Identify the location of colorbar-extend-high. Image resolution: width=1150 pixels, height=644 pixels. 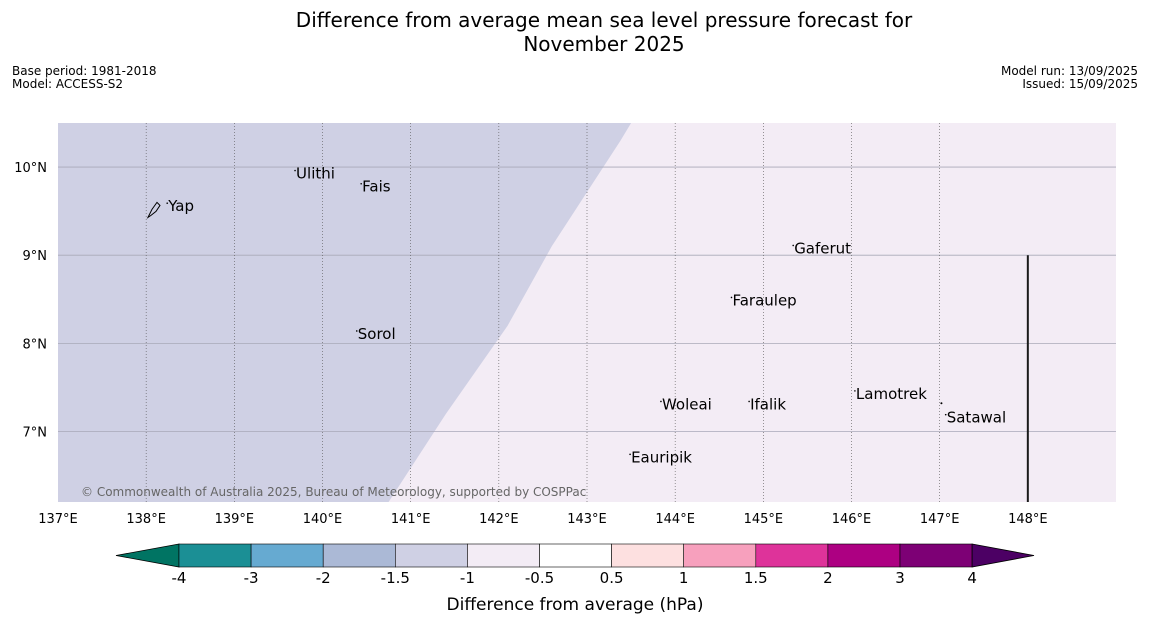
(1003, 555).